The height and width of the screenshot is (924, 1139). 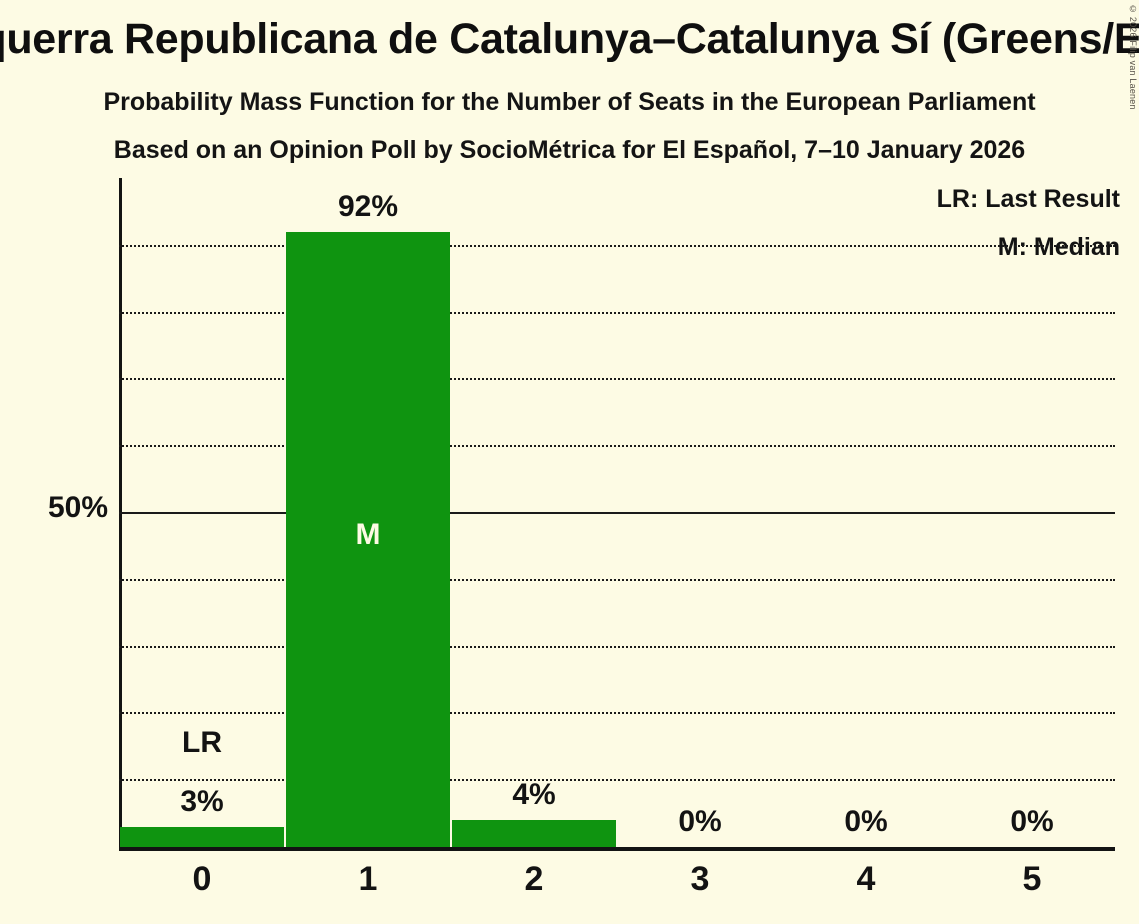 I want to click on bar-marker: LR, so click(x=202, y=742).